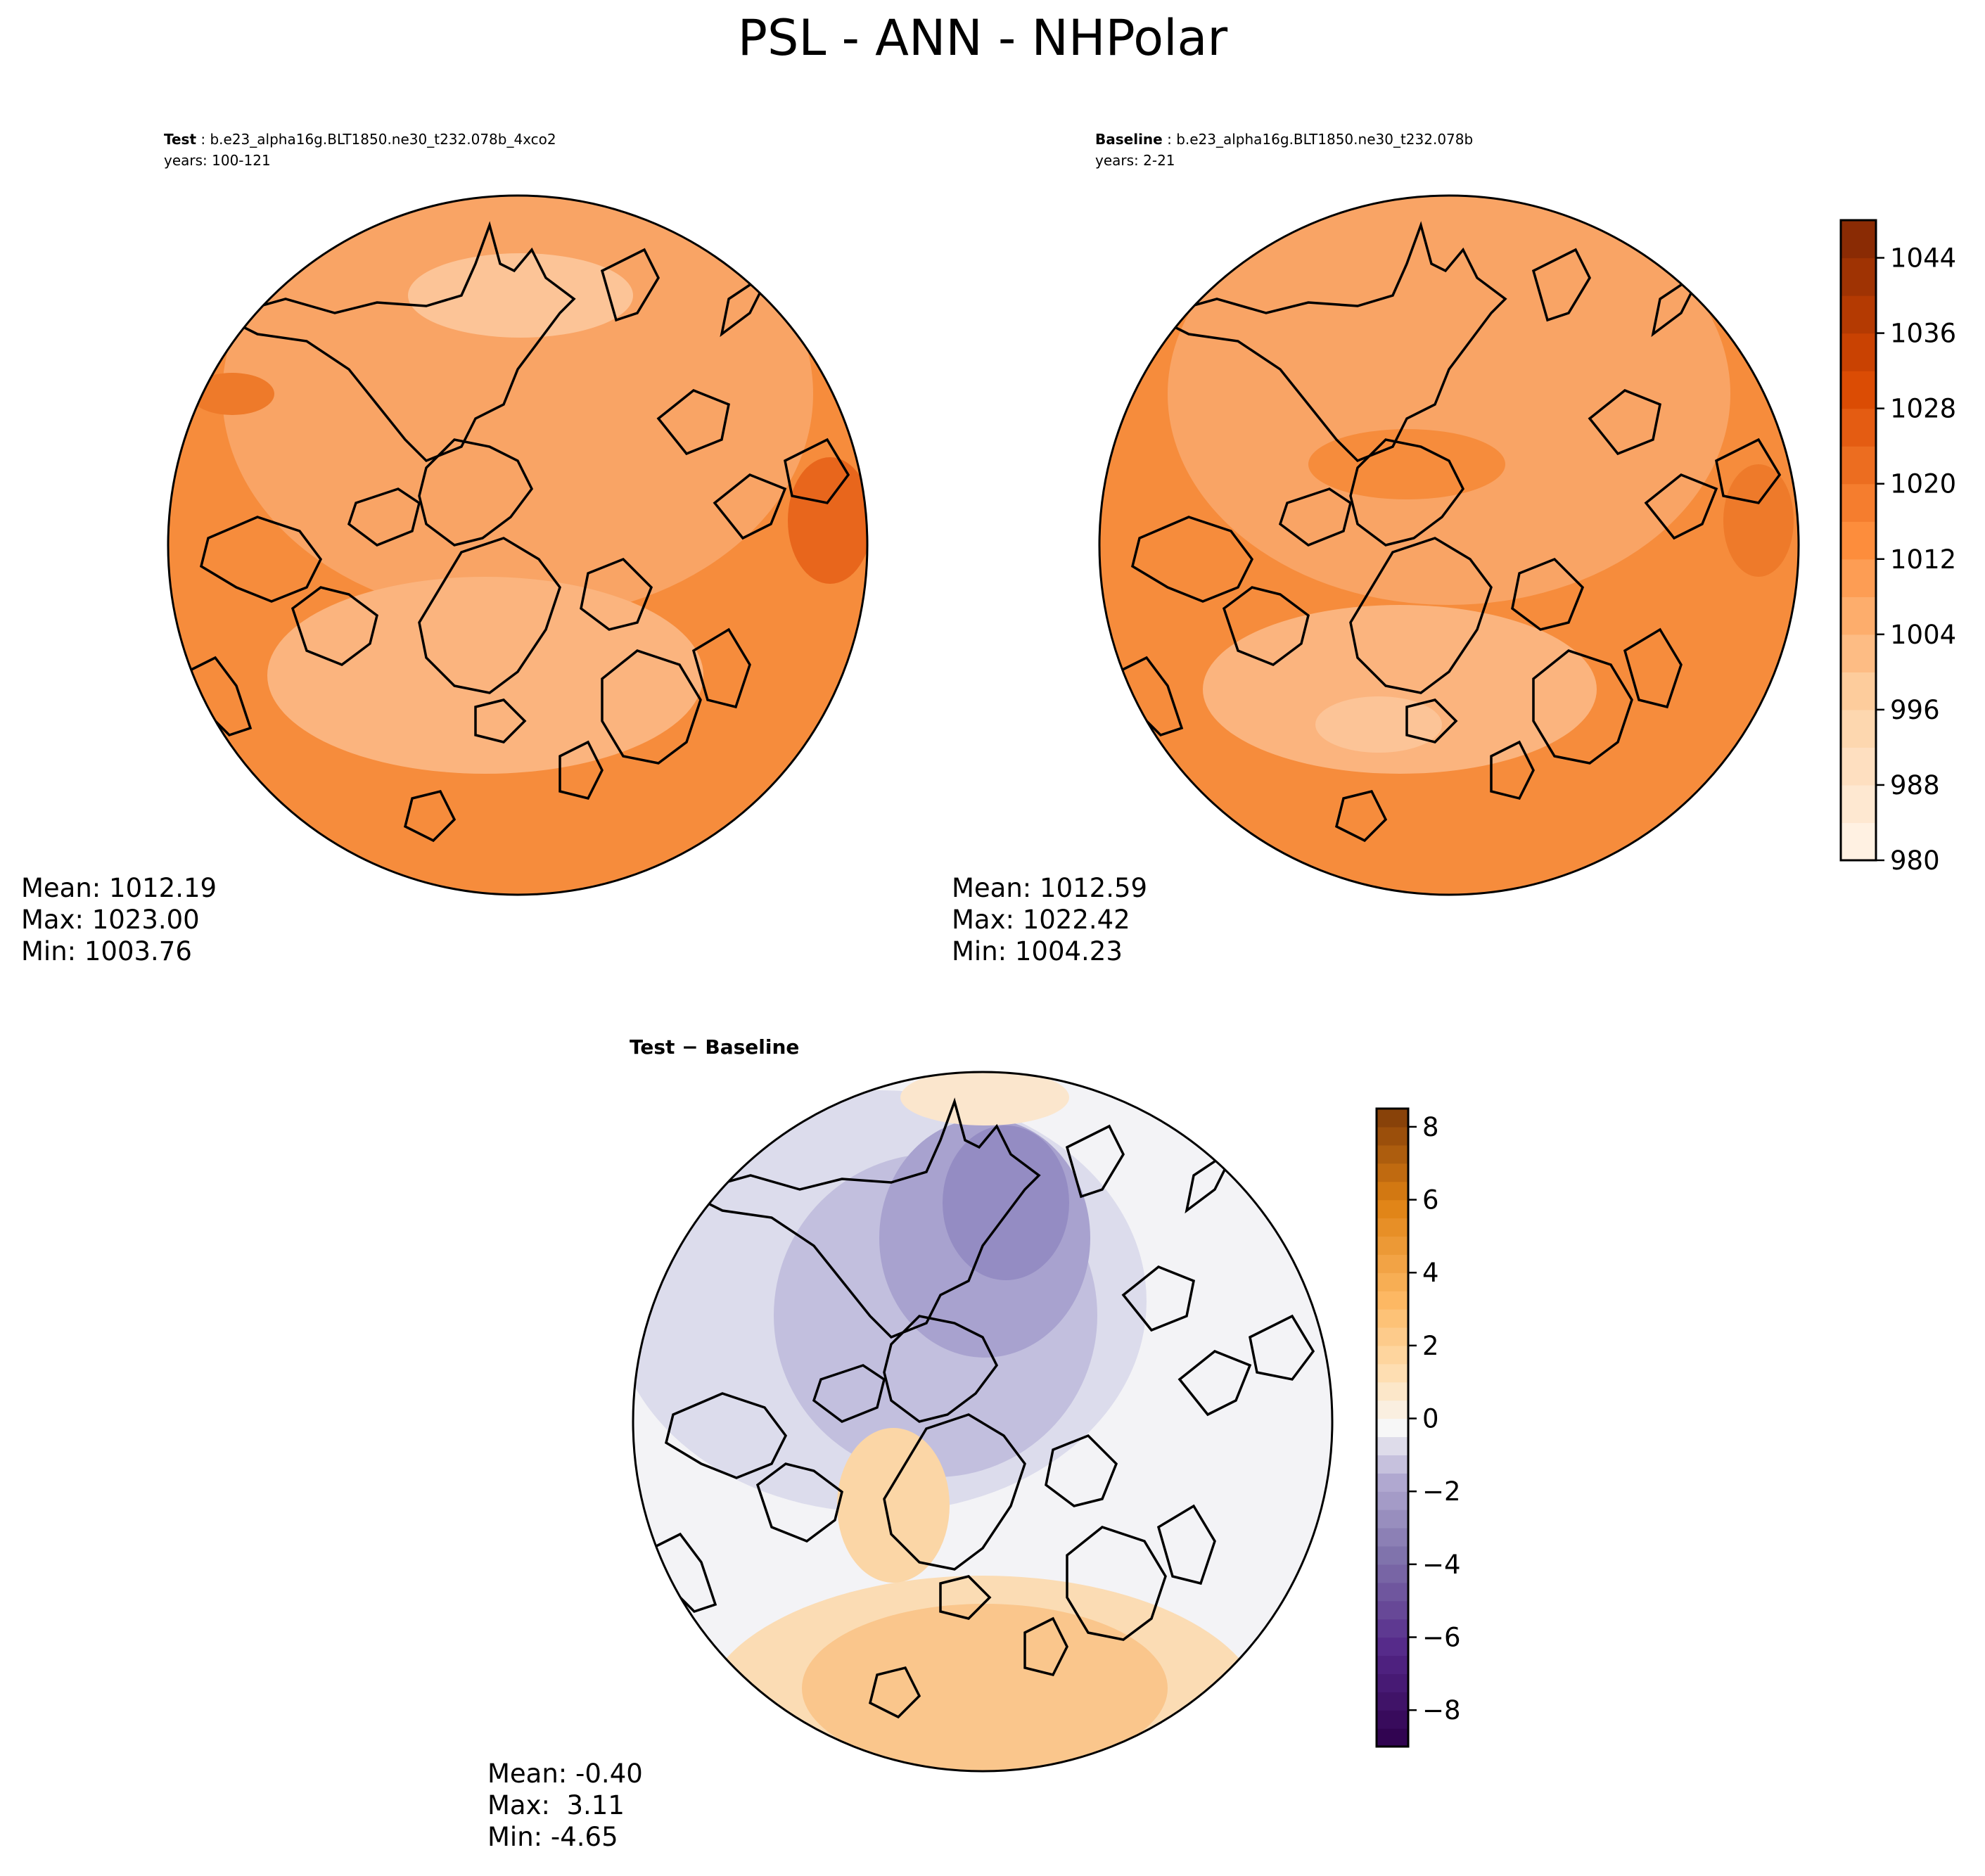 This screenshot has height=1876, width=1985. I want to click on panel-test-field-contour-high, so click(517, 407).